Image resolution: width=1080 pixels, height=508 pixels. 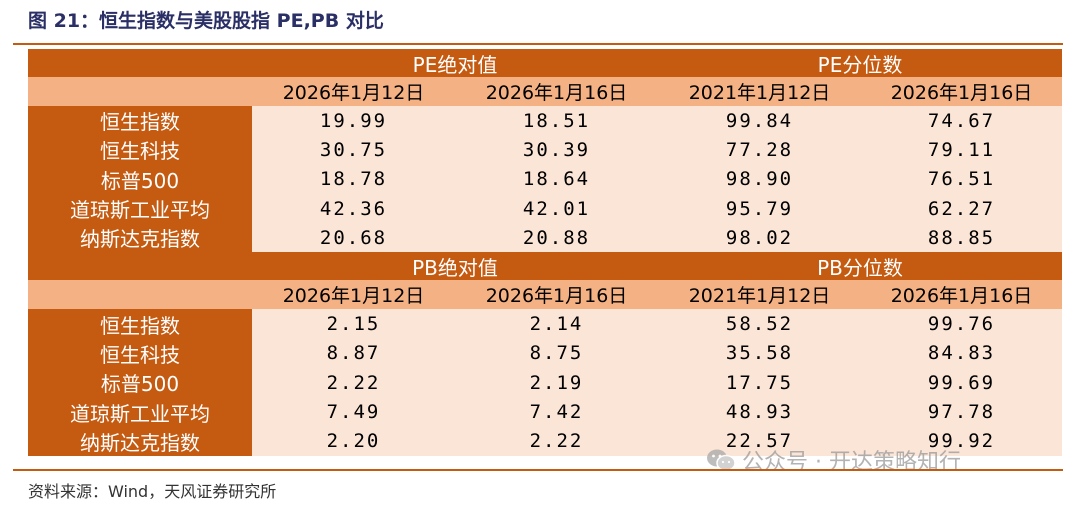 What do you see at coordinates (455, 64) in the screenshot?
I see `pe-abs-group-label: PE绝对值` at bounding box center [455, 64].